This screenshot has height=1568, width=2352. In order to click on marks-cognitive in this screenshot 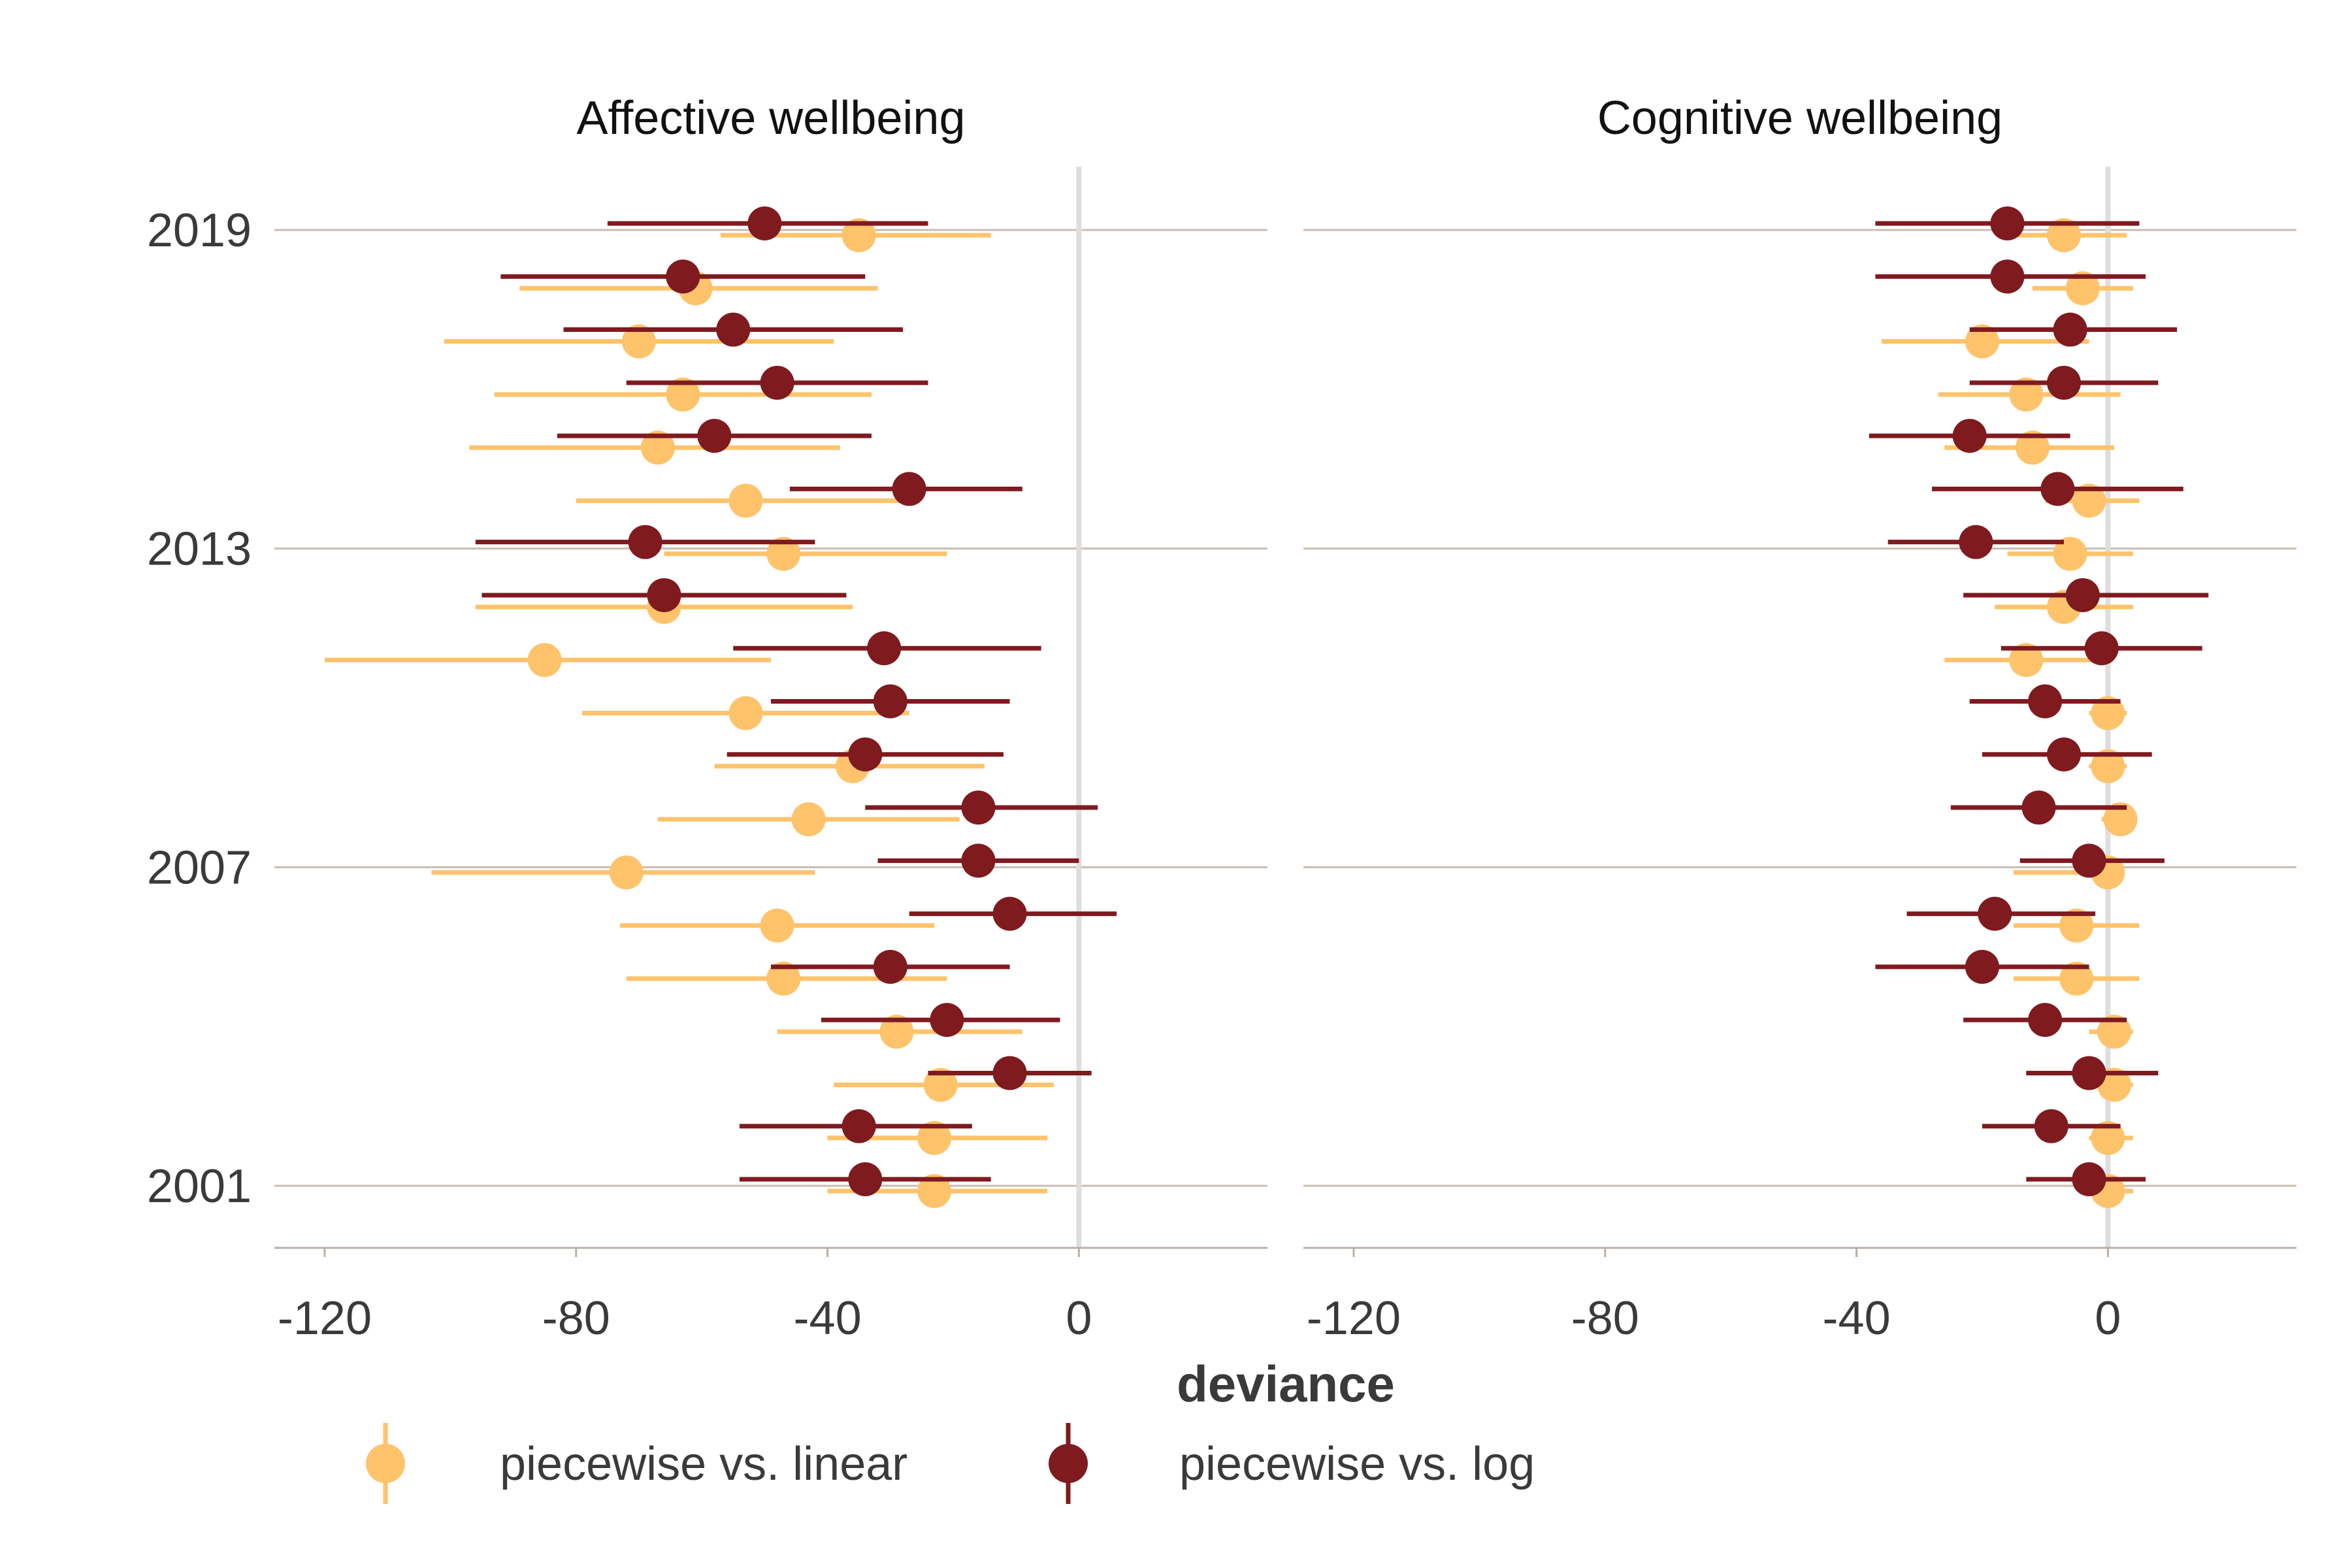, I will do `click(2039, 707)`.